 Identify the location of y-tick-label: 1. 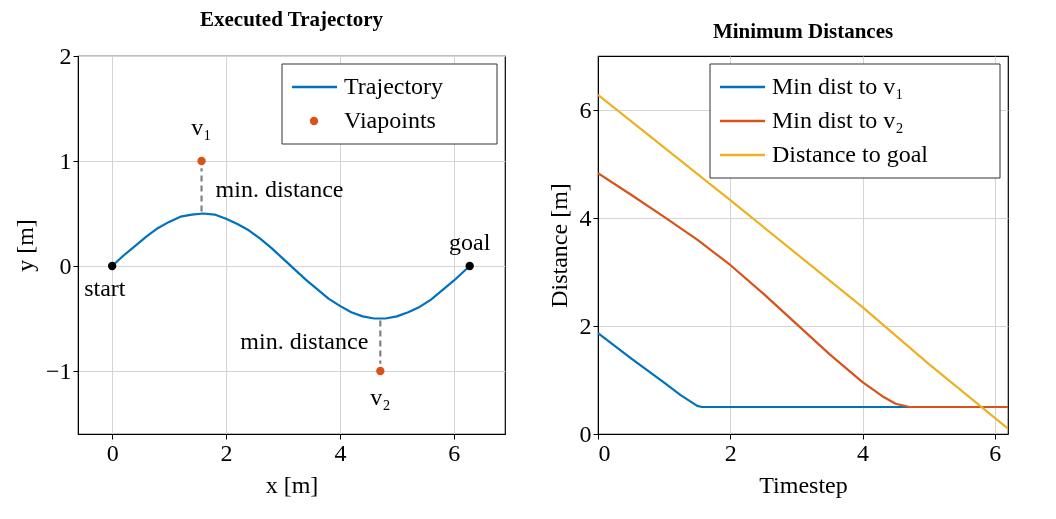
(65, 160).